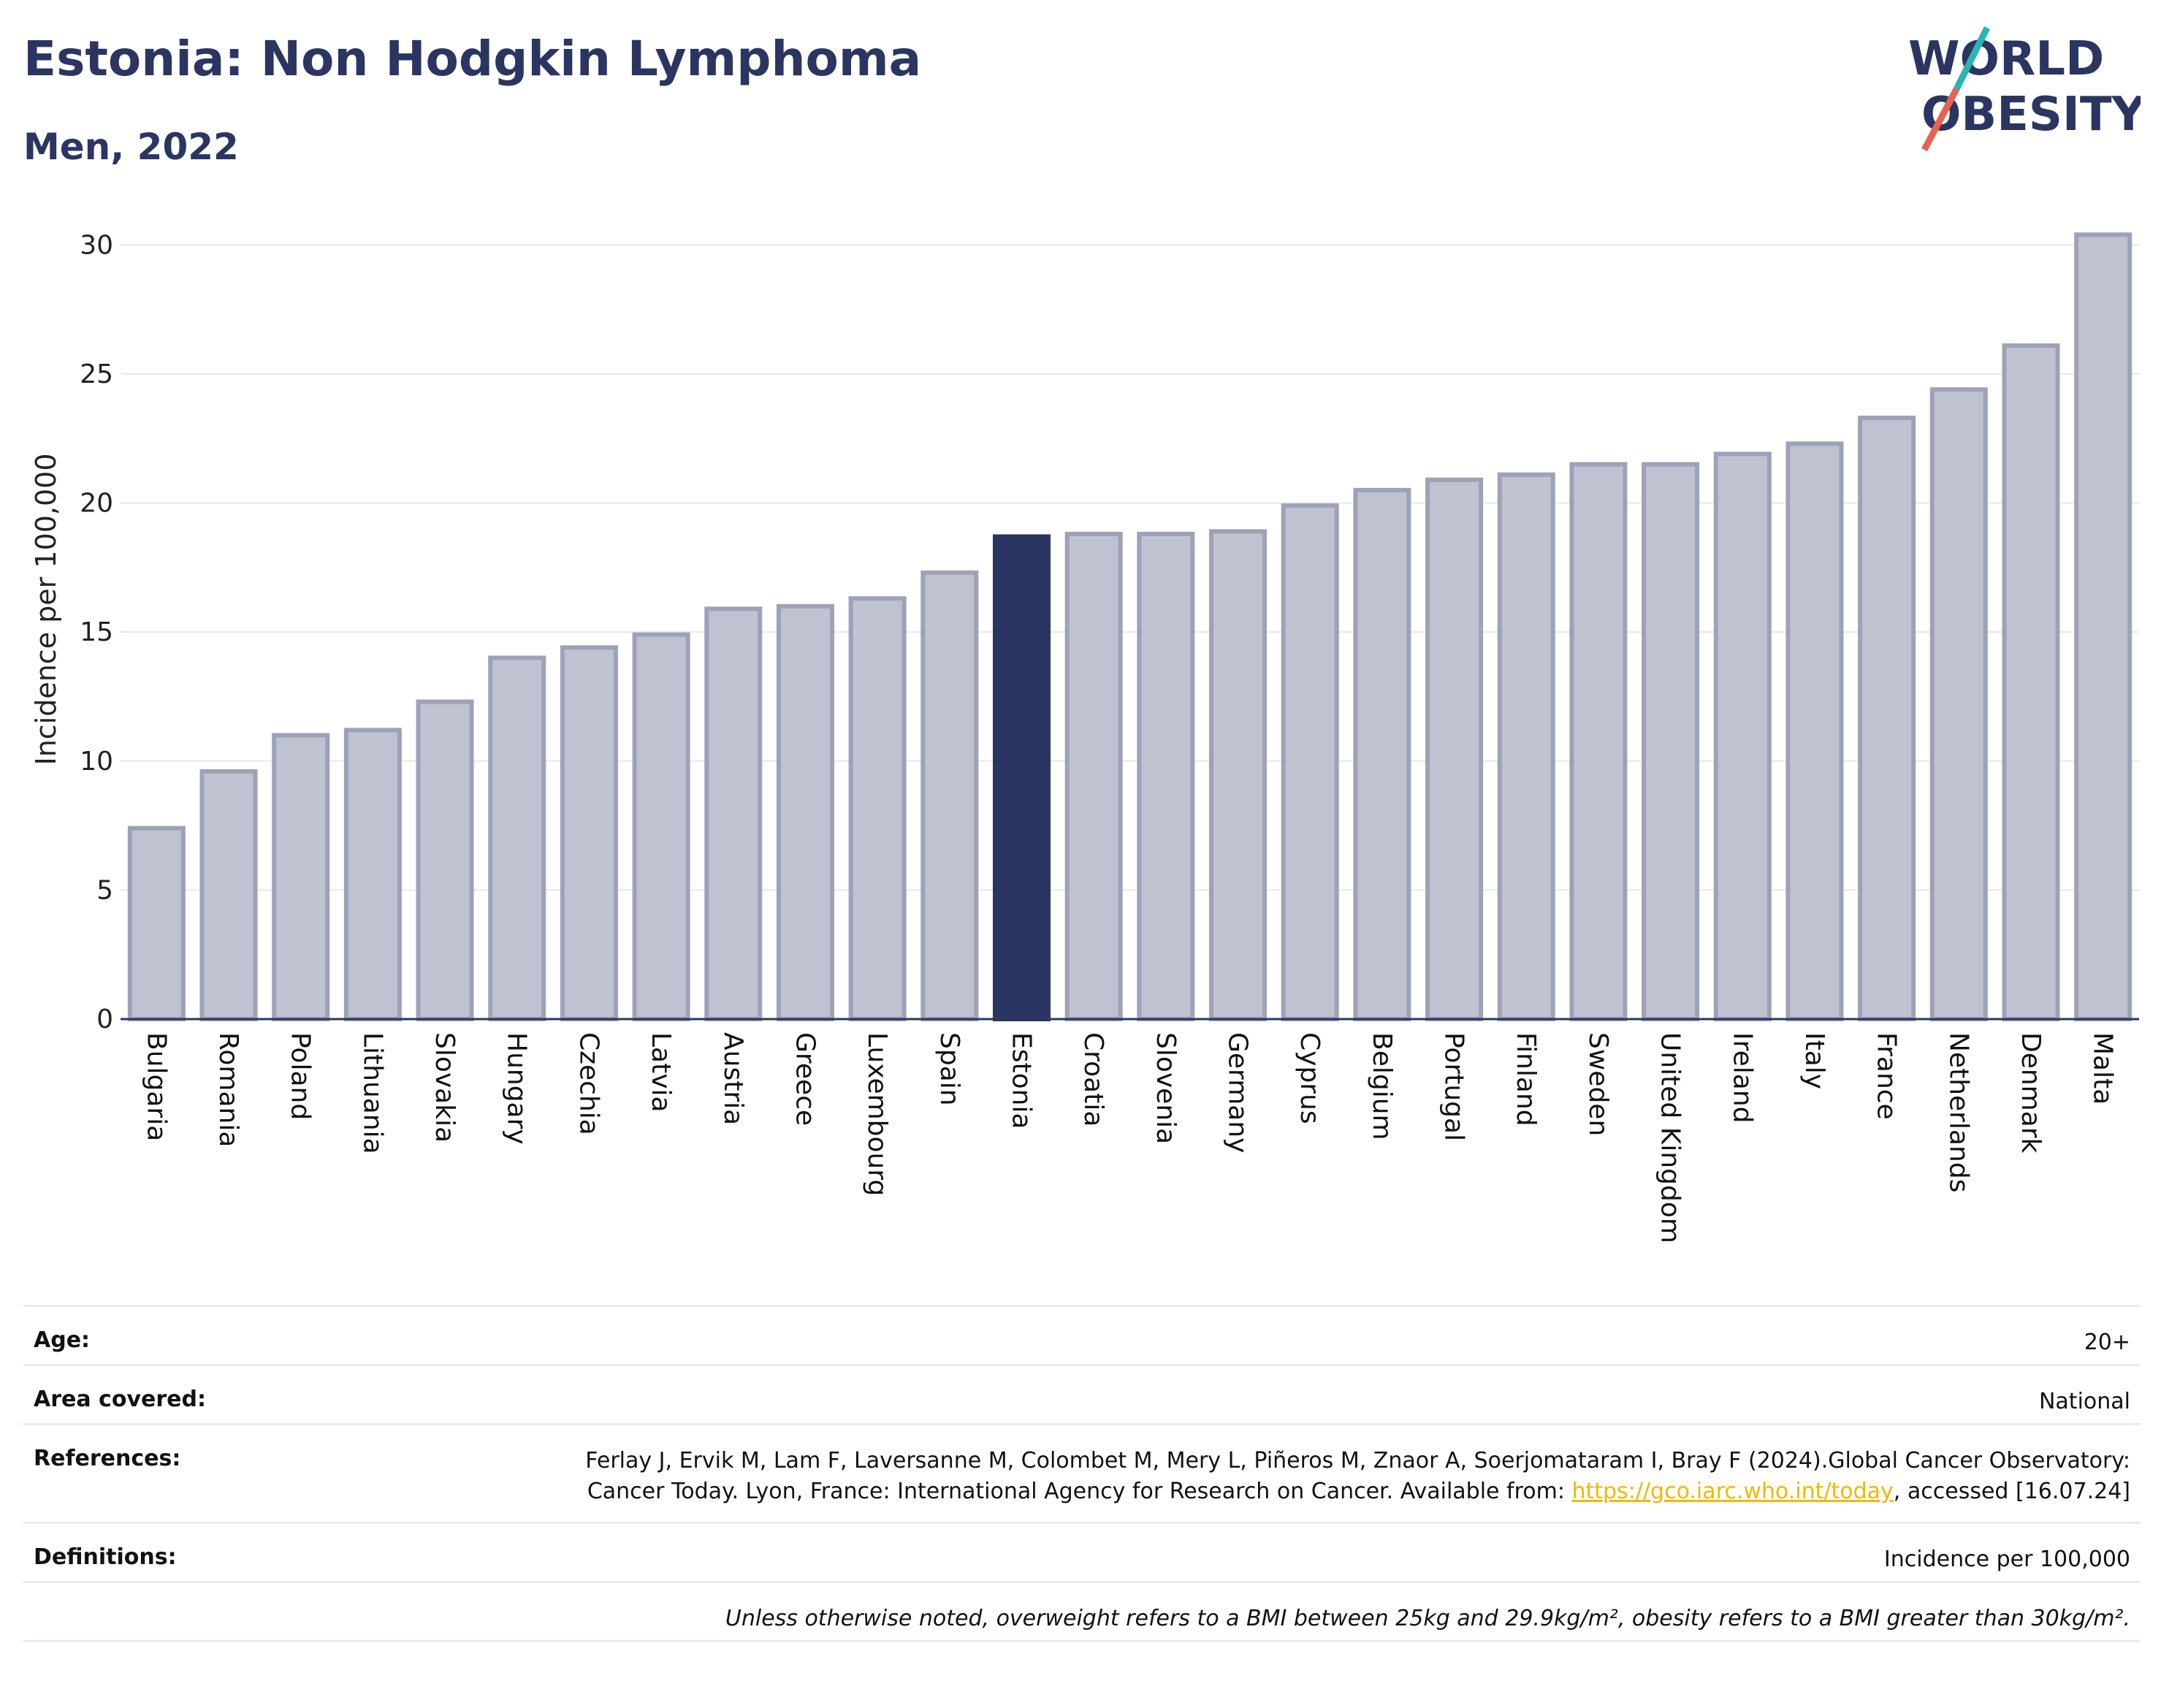  Describe the element at coordinates (2031, 115) in the screenshot. I see `logo-text-bottom: OBESITY` at that location.